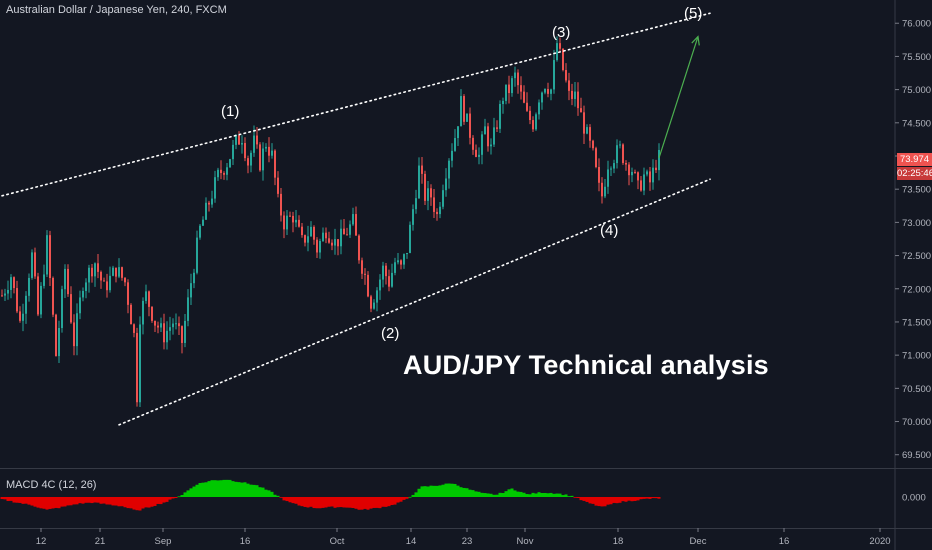 This screenshot has height=550, width=932. I want to click on price-tick-label: 71.500, so click(916, 322).